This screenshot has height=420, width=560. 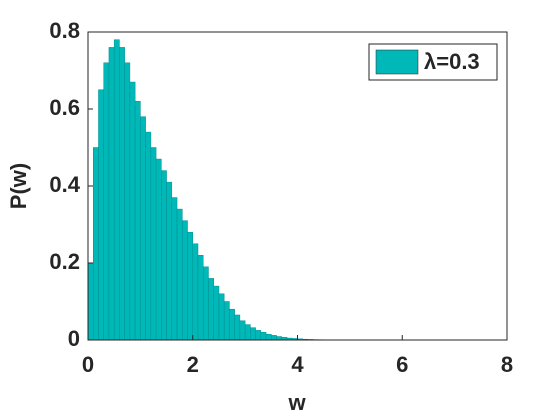 What do you see at coordinates (452, 61) in the screenshot?
I see `legend-label: λ=0.3` at bounding box center [452, 61].